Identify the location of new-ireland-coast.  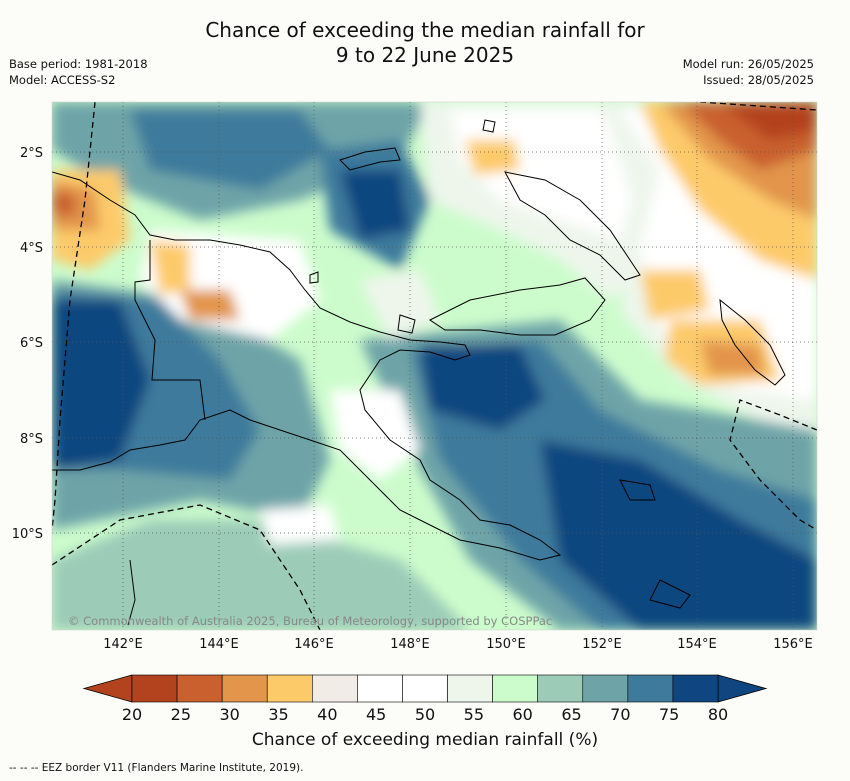
(370, 159).